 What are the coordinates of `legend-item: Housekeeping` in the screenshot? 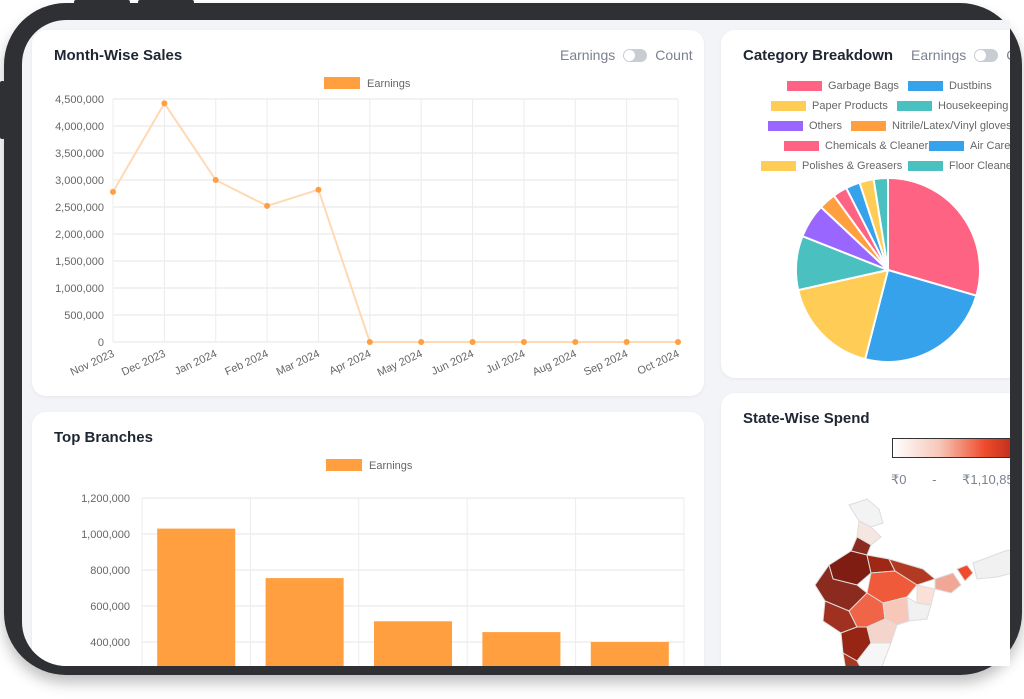 It's located at (952, 106).